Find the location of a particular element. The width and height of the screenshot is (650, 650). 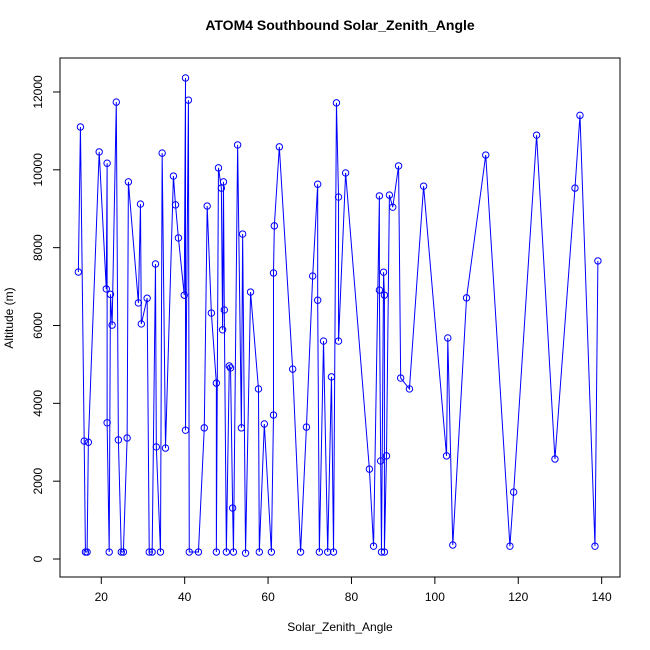

x-tick-label: 60 is located at coordinates (268, 597).